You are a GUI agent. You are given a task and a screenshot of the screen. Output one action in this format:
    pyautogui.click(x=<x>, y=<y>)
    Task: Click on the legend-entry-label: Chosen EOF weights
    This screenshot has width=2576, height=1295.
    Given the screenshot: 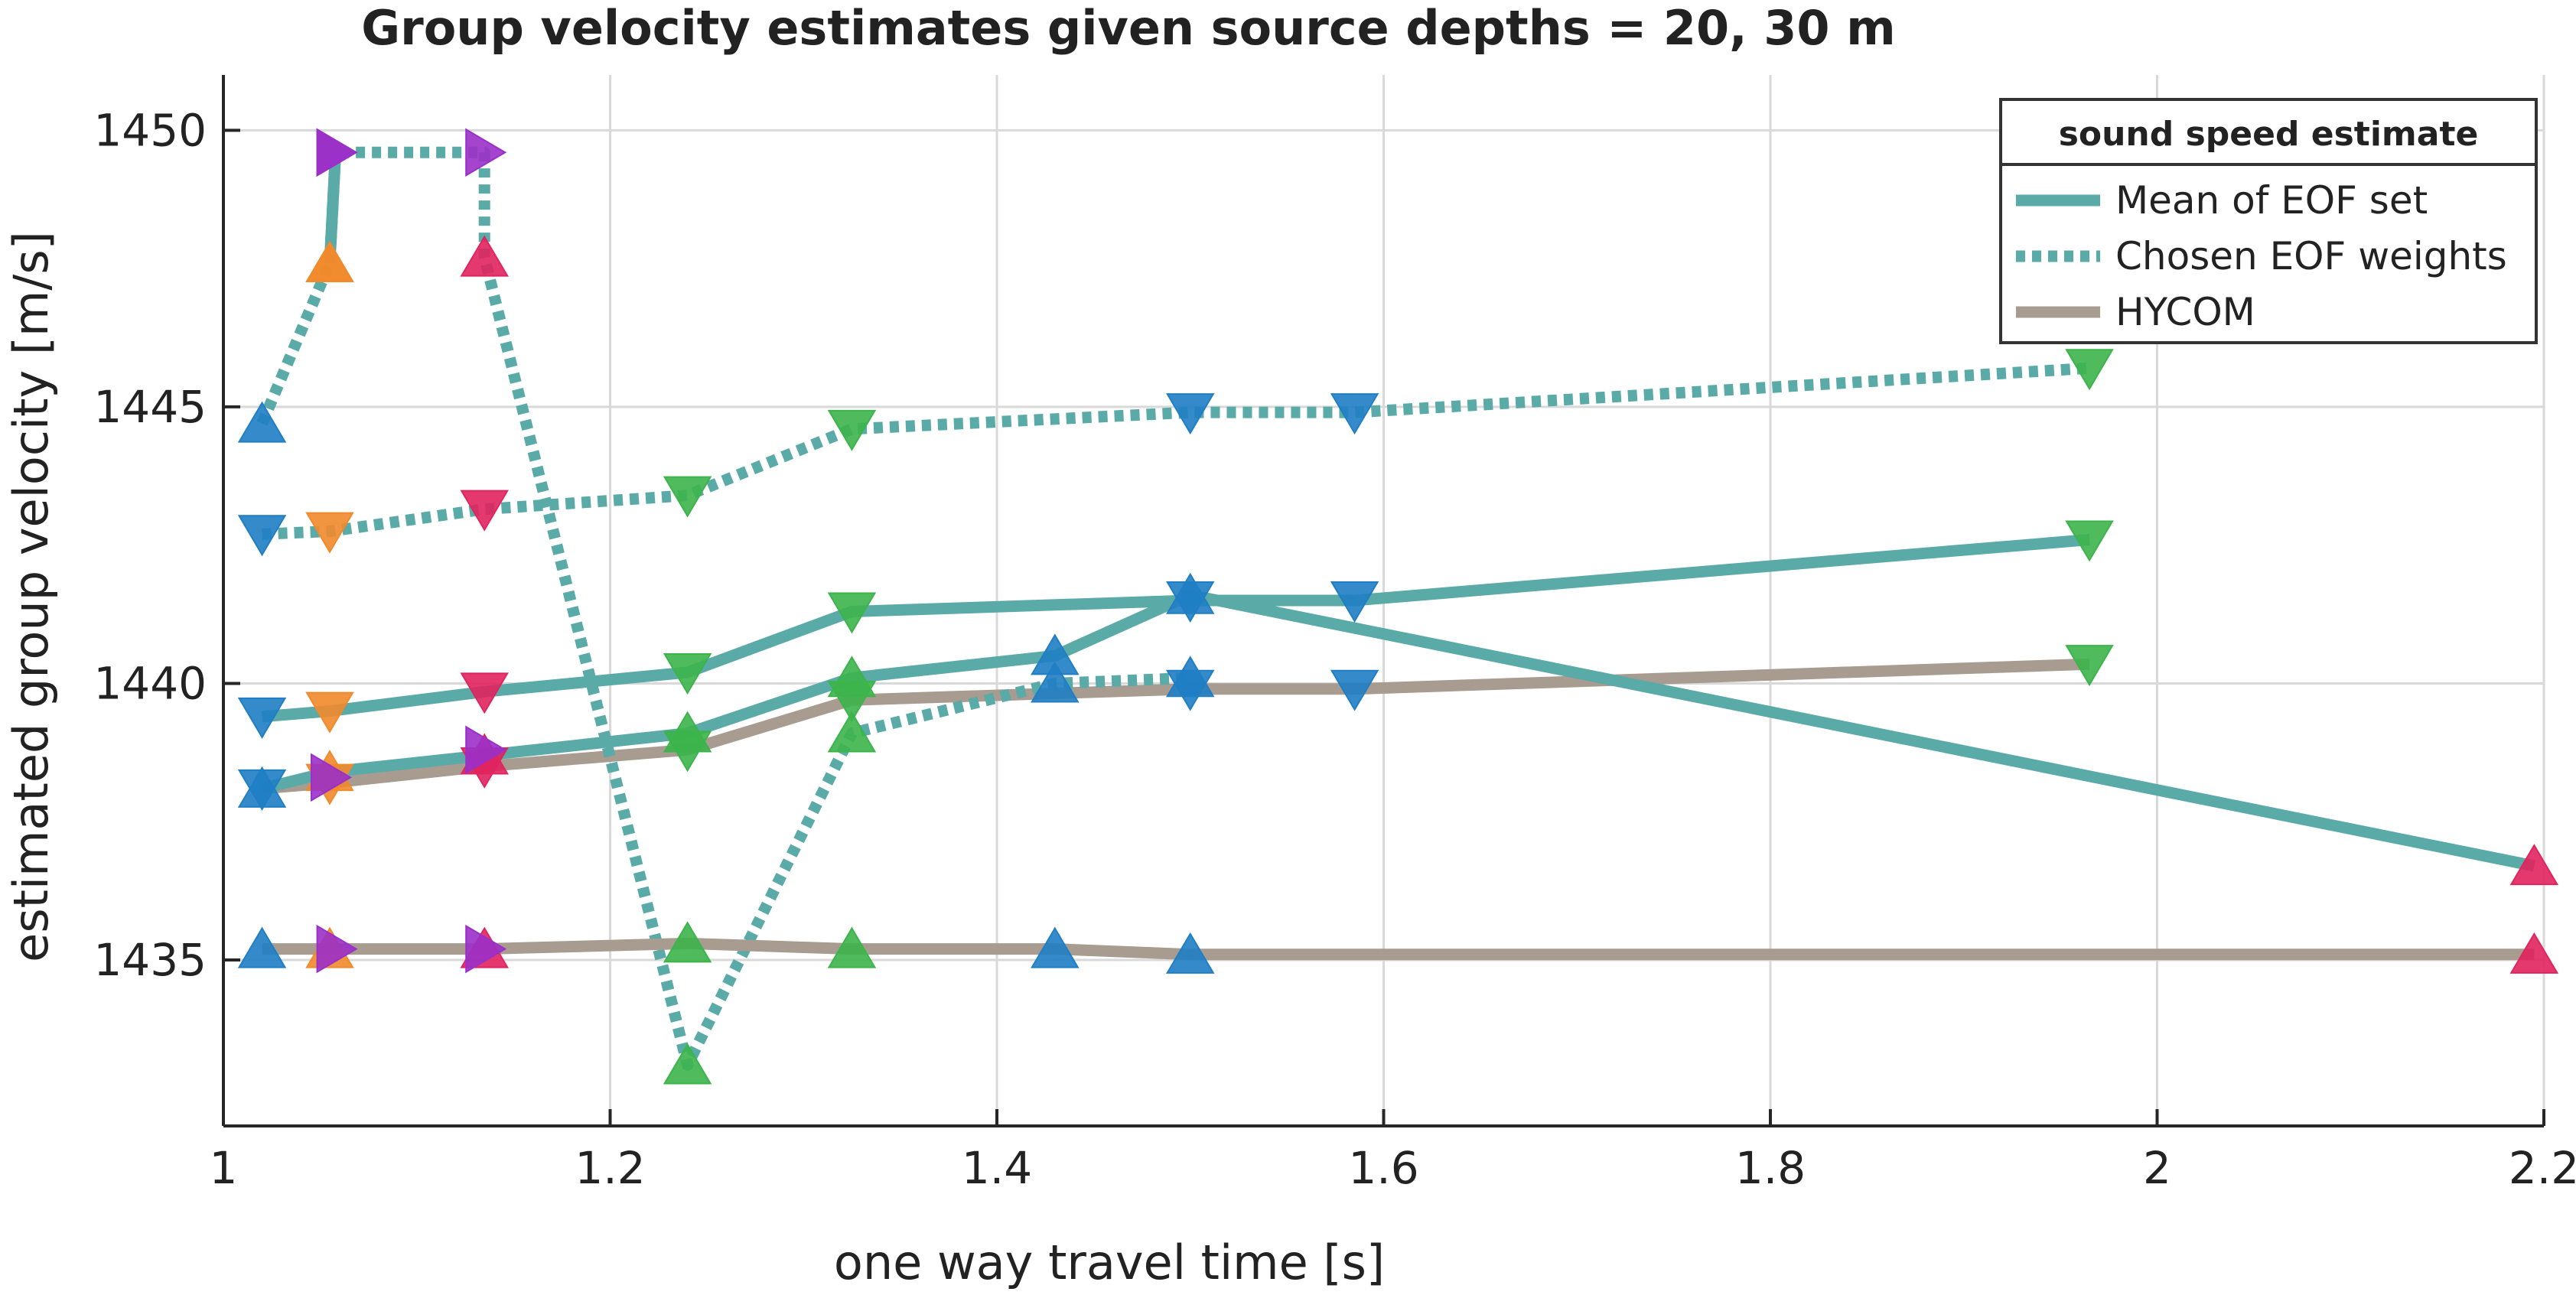 What is the action you would take?
    pyautogui.click(x=2311, y=256)
    